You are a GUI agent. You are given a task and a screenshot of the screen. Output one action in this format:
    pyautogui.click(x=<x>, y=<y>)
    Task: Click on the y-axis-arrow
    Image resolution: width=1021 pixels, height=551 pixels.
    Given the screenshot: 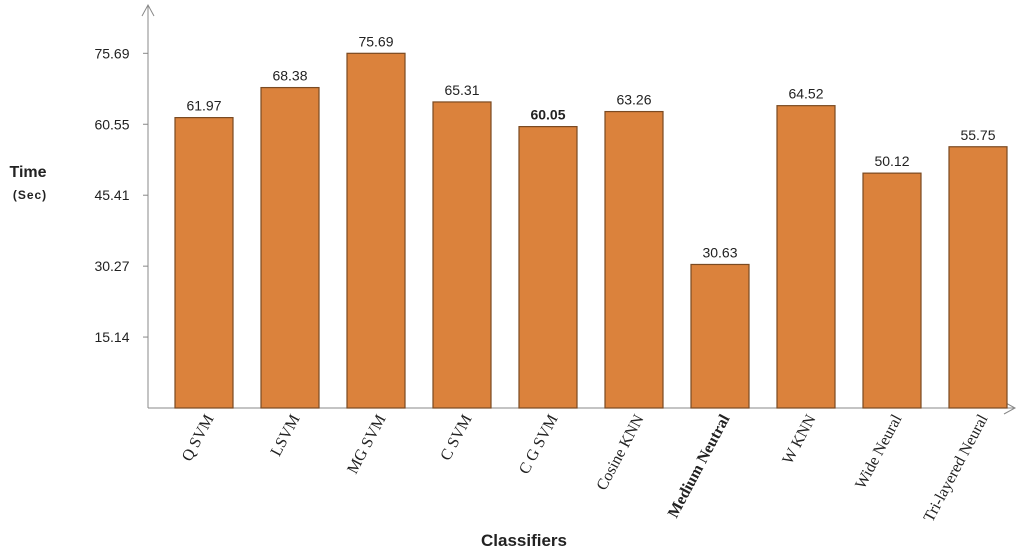 What is the action you would take?
    pyautogui.click(x=148, y=10)
    